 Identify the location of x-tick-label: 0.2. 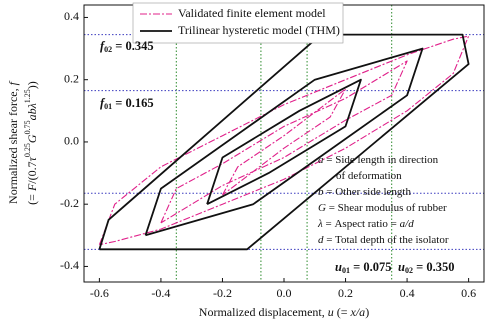
(345, 293).